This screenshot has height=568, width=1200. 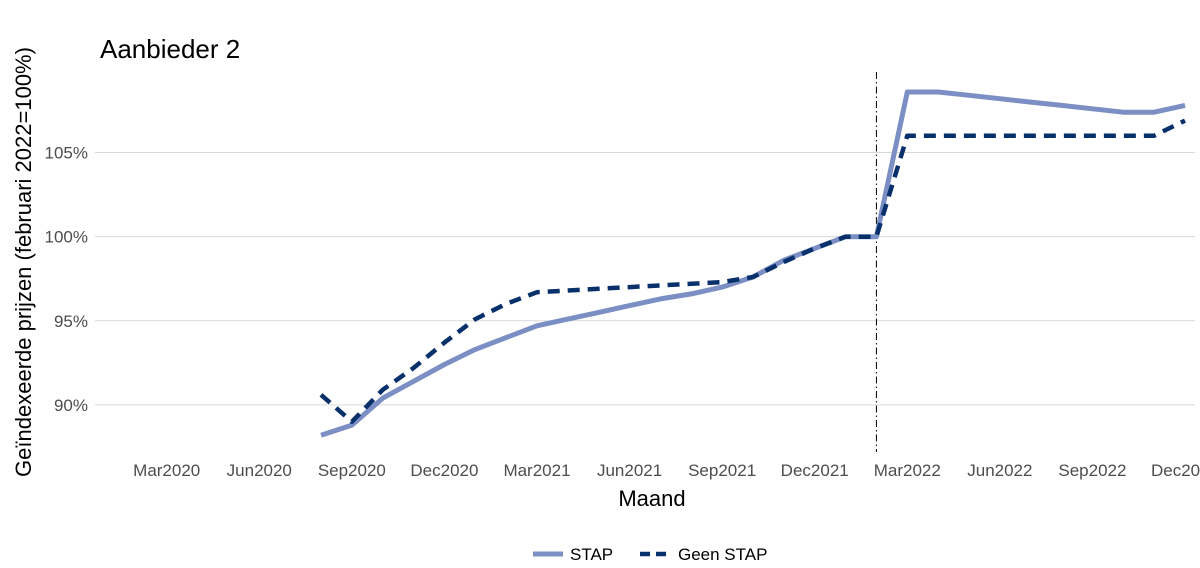 I want to click on y-tick-label: 90%, so click(x=71, y=405).